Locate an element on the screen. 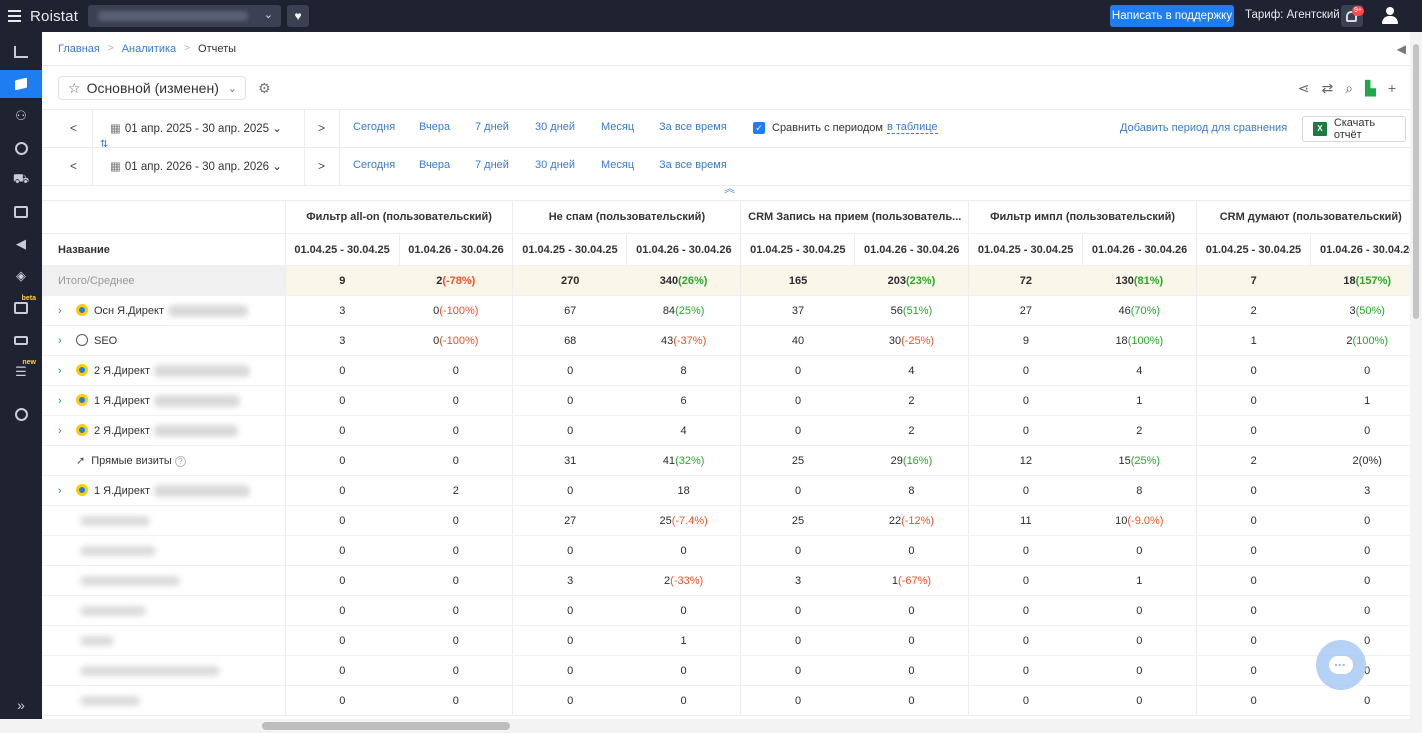 This screenshot has height=733, width=1422. name-column-header: Название is located at coordinates (164, 249).